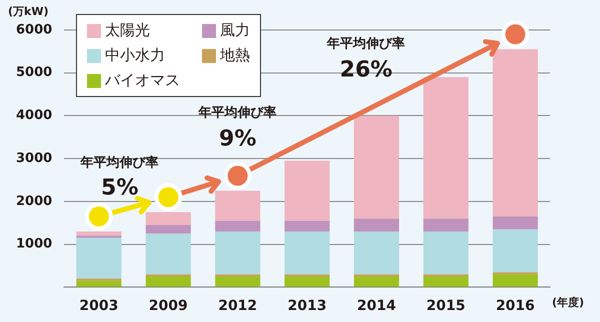  Describe the element at coordinates (307, 306) in the screenshot. I see `x-tick-label: 2013` at that location.